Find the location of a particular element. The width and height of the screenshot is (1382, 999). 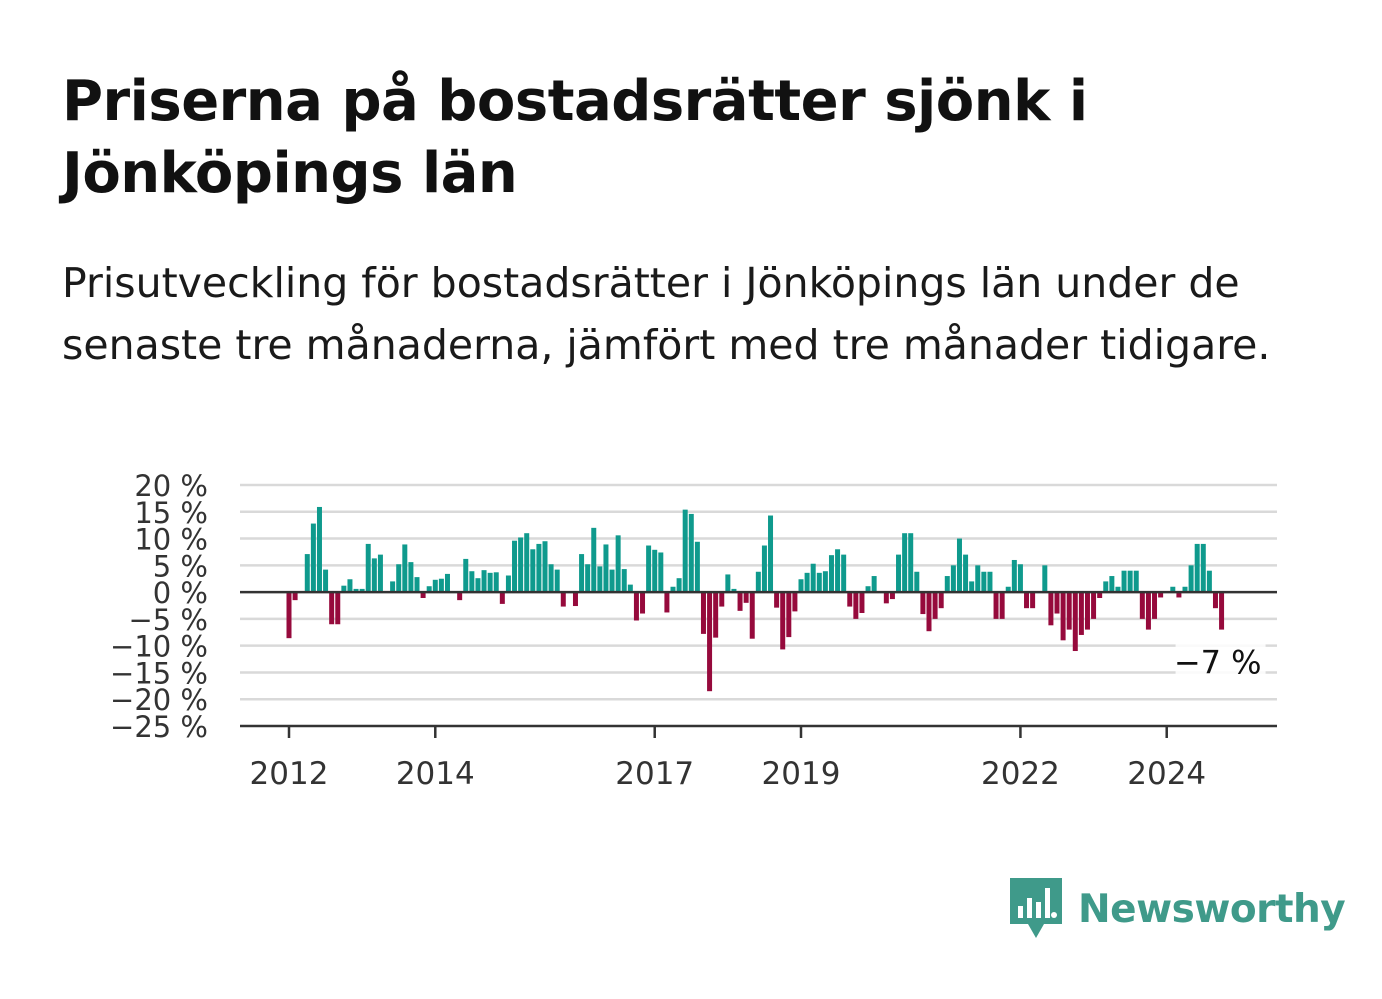

bars is located at coordinates (755, 599).